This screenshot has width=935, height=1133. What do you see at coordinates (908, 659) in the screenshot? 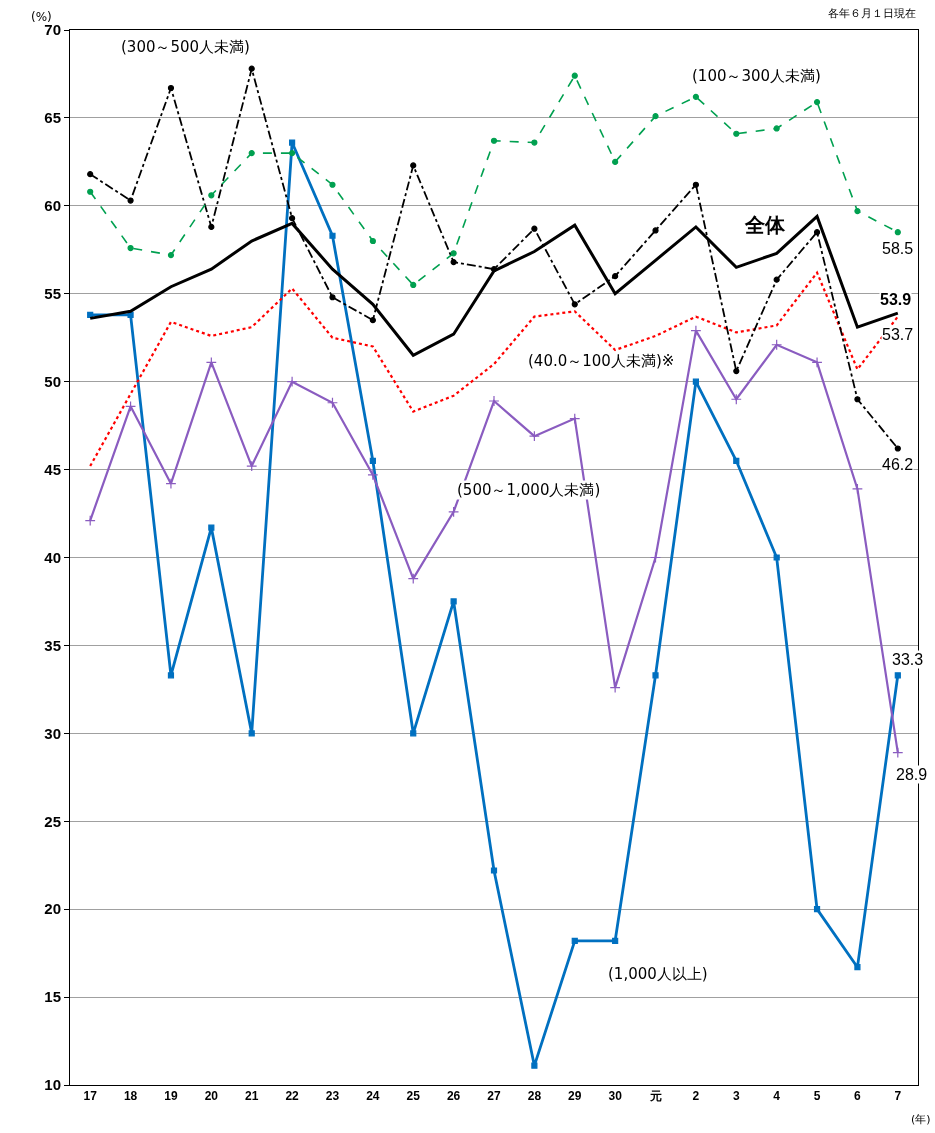
I see `data-label: 33.3` at bounding box center [908, 659].